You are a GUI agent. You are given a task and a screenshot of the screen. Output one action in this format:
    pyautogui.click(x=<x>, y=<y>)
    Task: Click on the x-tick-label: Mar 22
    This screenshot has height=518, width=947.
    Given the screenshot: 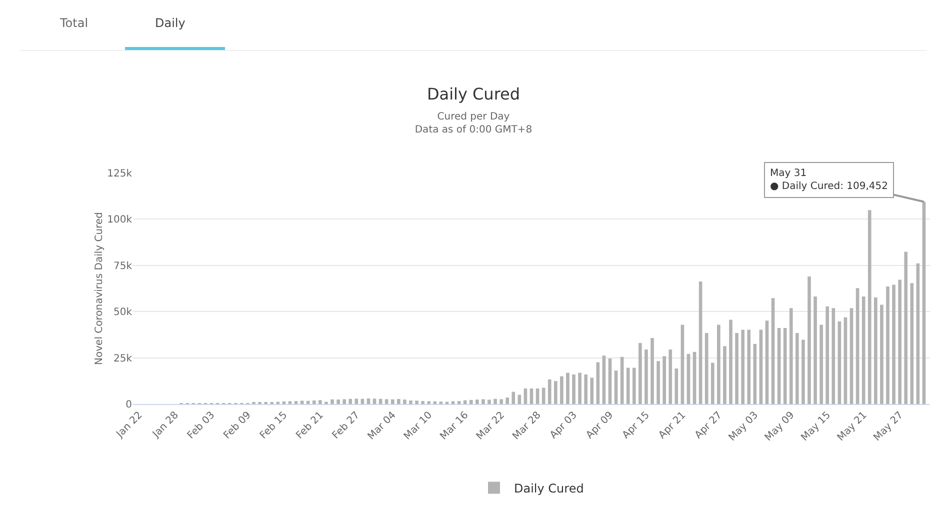 What is the action you would take?
    pyautogui.click(x=490, y=426)
    